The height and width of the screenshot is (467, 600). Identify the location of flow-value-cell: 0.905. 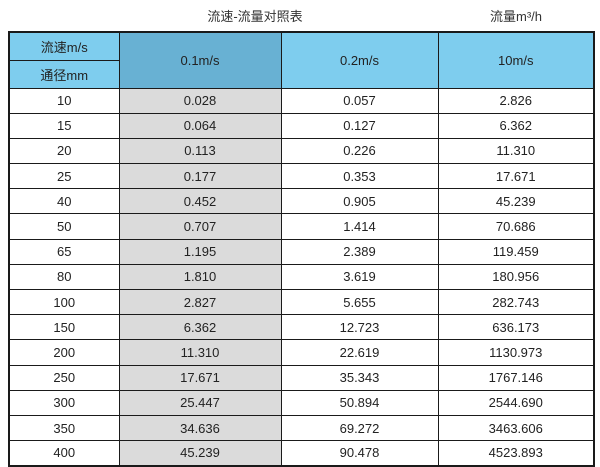
(359, 201).